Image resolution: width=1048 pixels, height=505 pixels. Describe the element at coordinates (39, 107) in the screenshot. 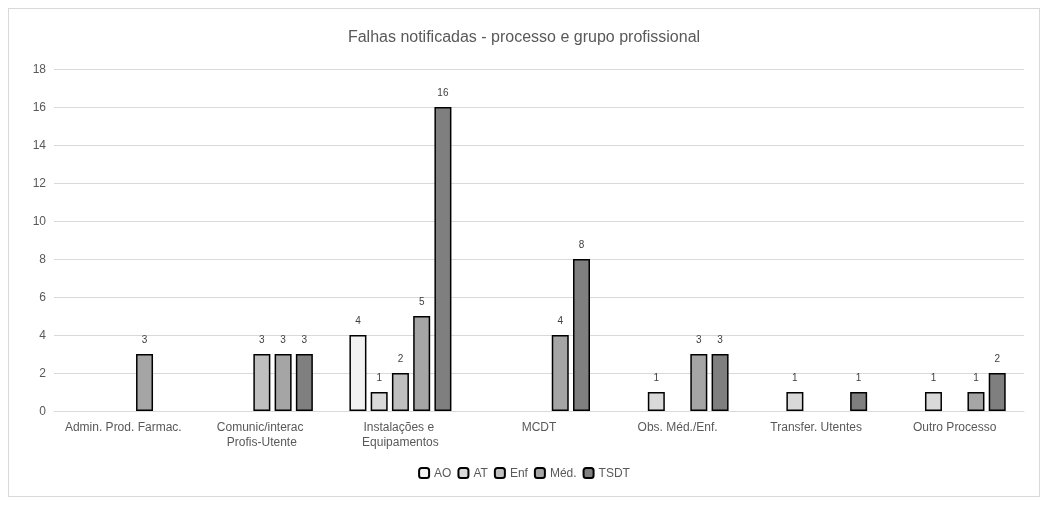

I see `y-tick-label: 16` at that location.